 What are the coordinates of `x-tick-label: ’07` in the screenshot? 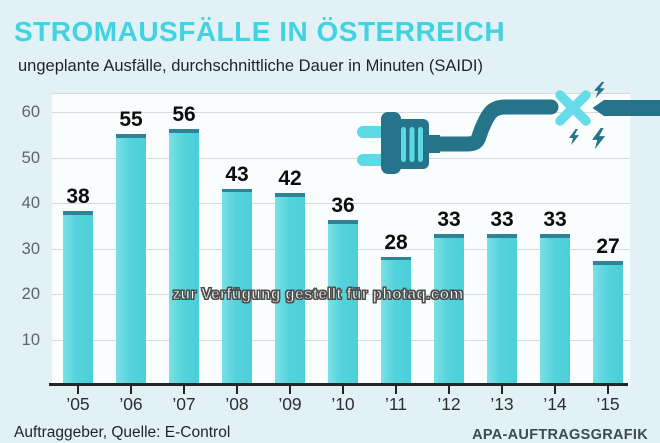 It's located at (184, 404).